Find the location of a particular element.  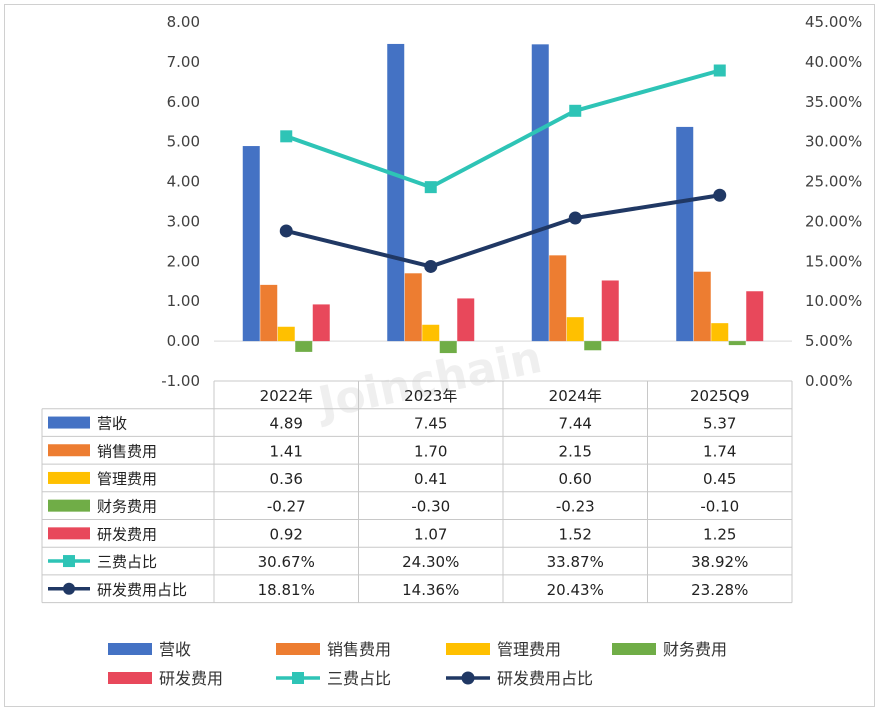

y-left-tick: 2.00 is located at coordinates (183, 261).